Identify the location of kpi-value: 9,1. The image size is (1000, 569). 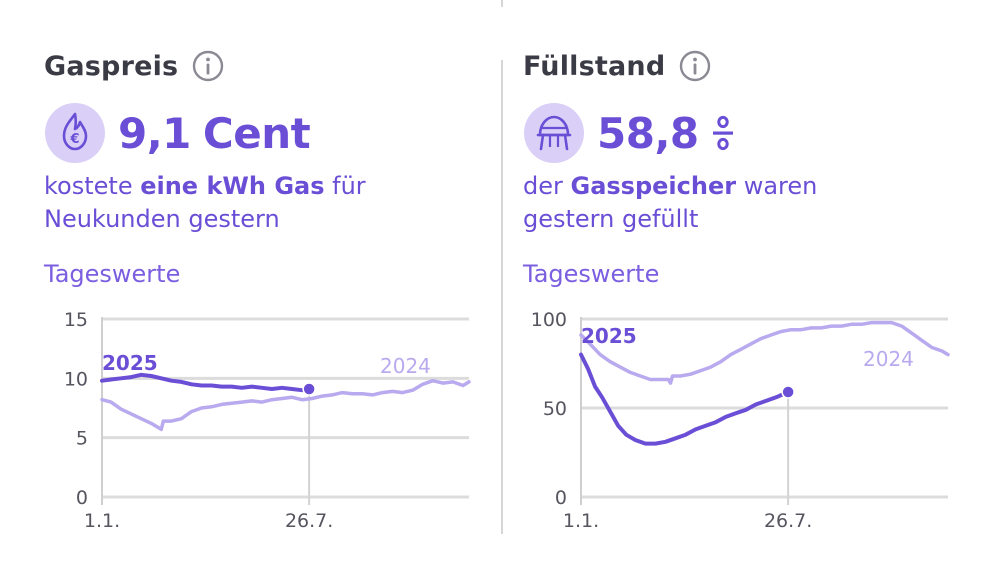
(154, 133).